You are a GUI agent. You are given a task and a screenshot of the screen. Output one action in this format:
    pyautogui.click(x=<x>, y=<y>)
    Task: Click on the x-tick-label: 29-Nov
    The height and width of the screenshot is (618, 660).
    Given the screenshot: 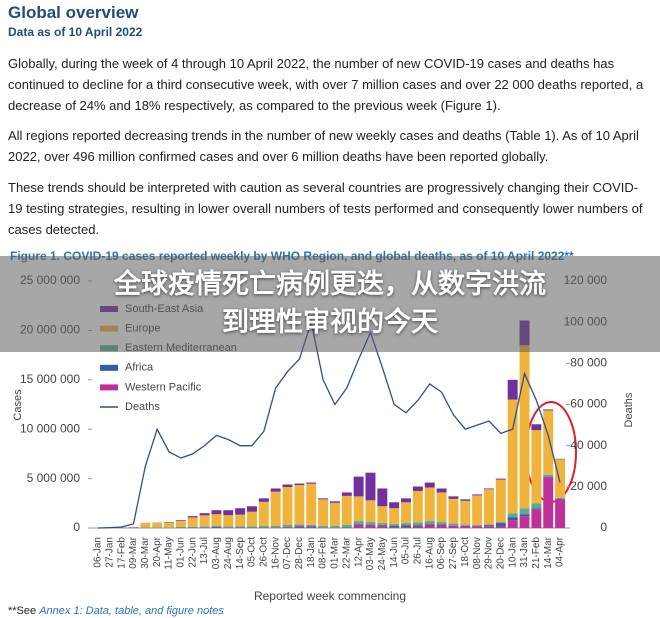 What is the action you would take?
    pyautogui.click(x=489, y=553)
    